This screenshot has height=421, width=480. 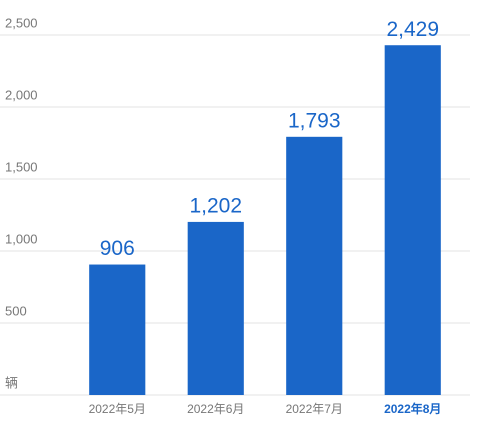 I want to click on y-tick-label: 2,500, so click(x=21, y=22).